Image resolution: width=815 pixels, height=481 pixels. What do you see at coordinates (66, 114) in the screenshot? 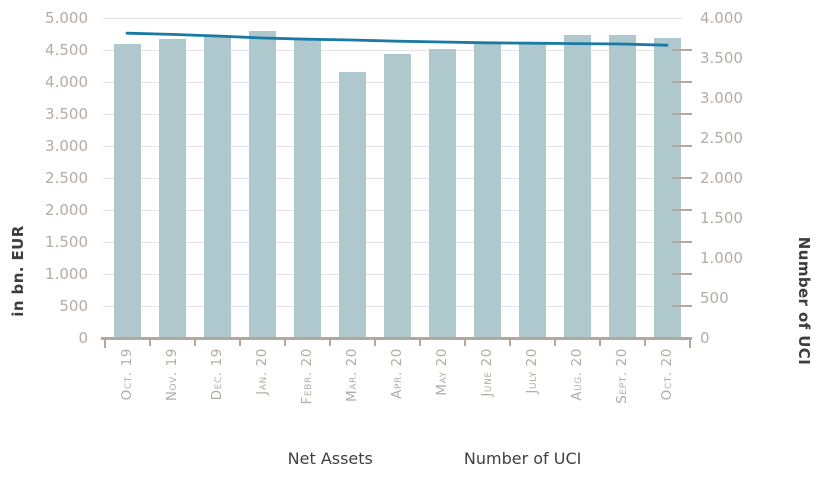
I see `y-axis-label-left: 3.500` at bounding box center [66, 114].